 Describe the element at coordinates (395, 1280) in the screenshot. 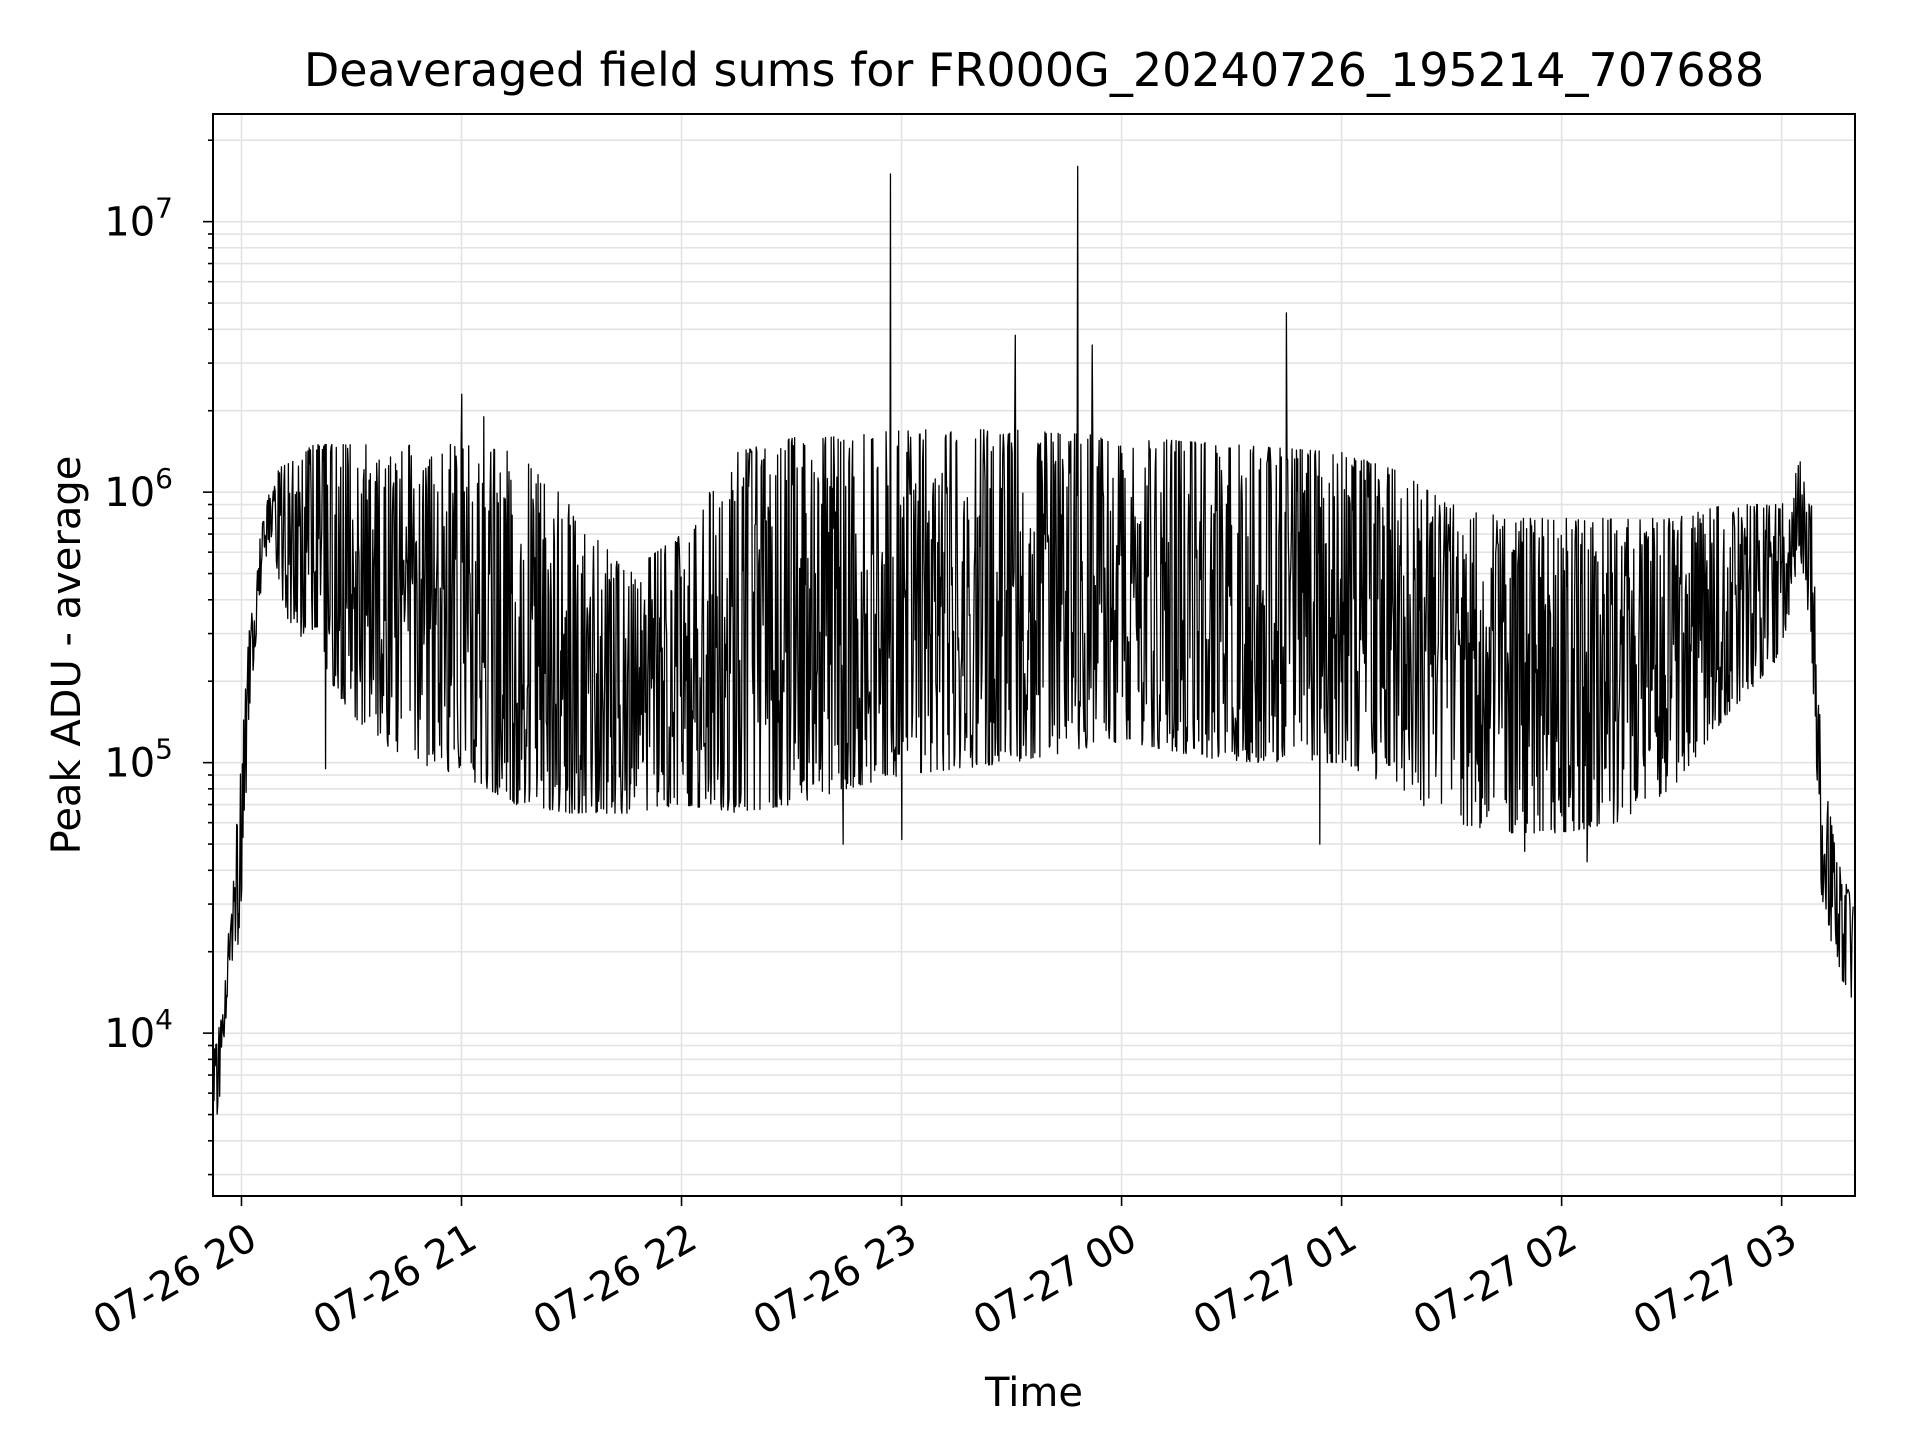

I see `x-tick-label: 07-26 21` at that location.